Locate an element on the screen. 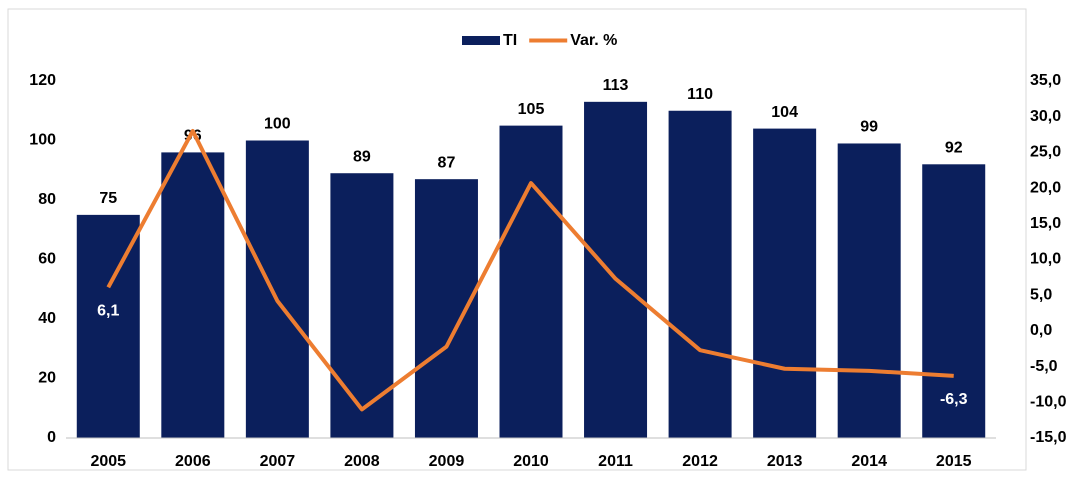 The image size is (1081, 488). y-tick-label: 100 is located at coordinates (42, 140).